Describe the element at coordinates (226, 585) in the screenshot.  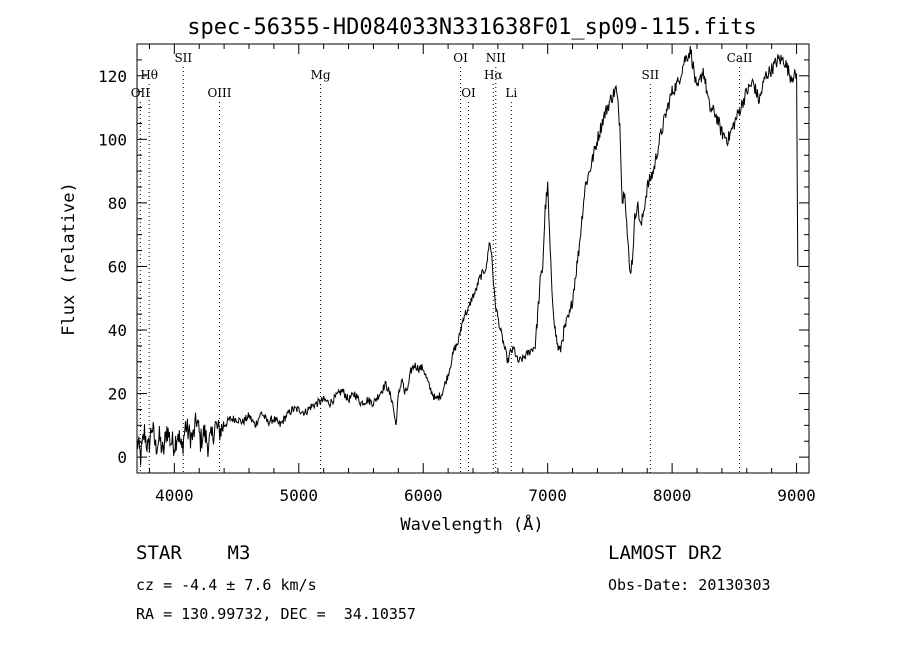
I see `redshift-value: cz = -4.4 ± 7.6 km/s` at that location.